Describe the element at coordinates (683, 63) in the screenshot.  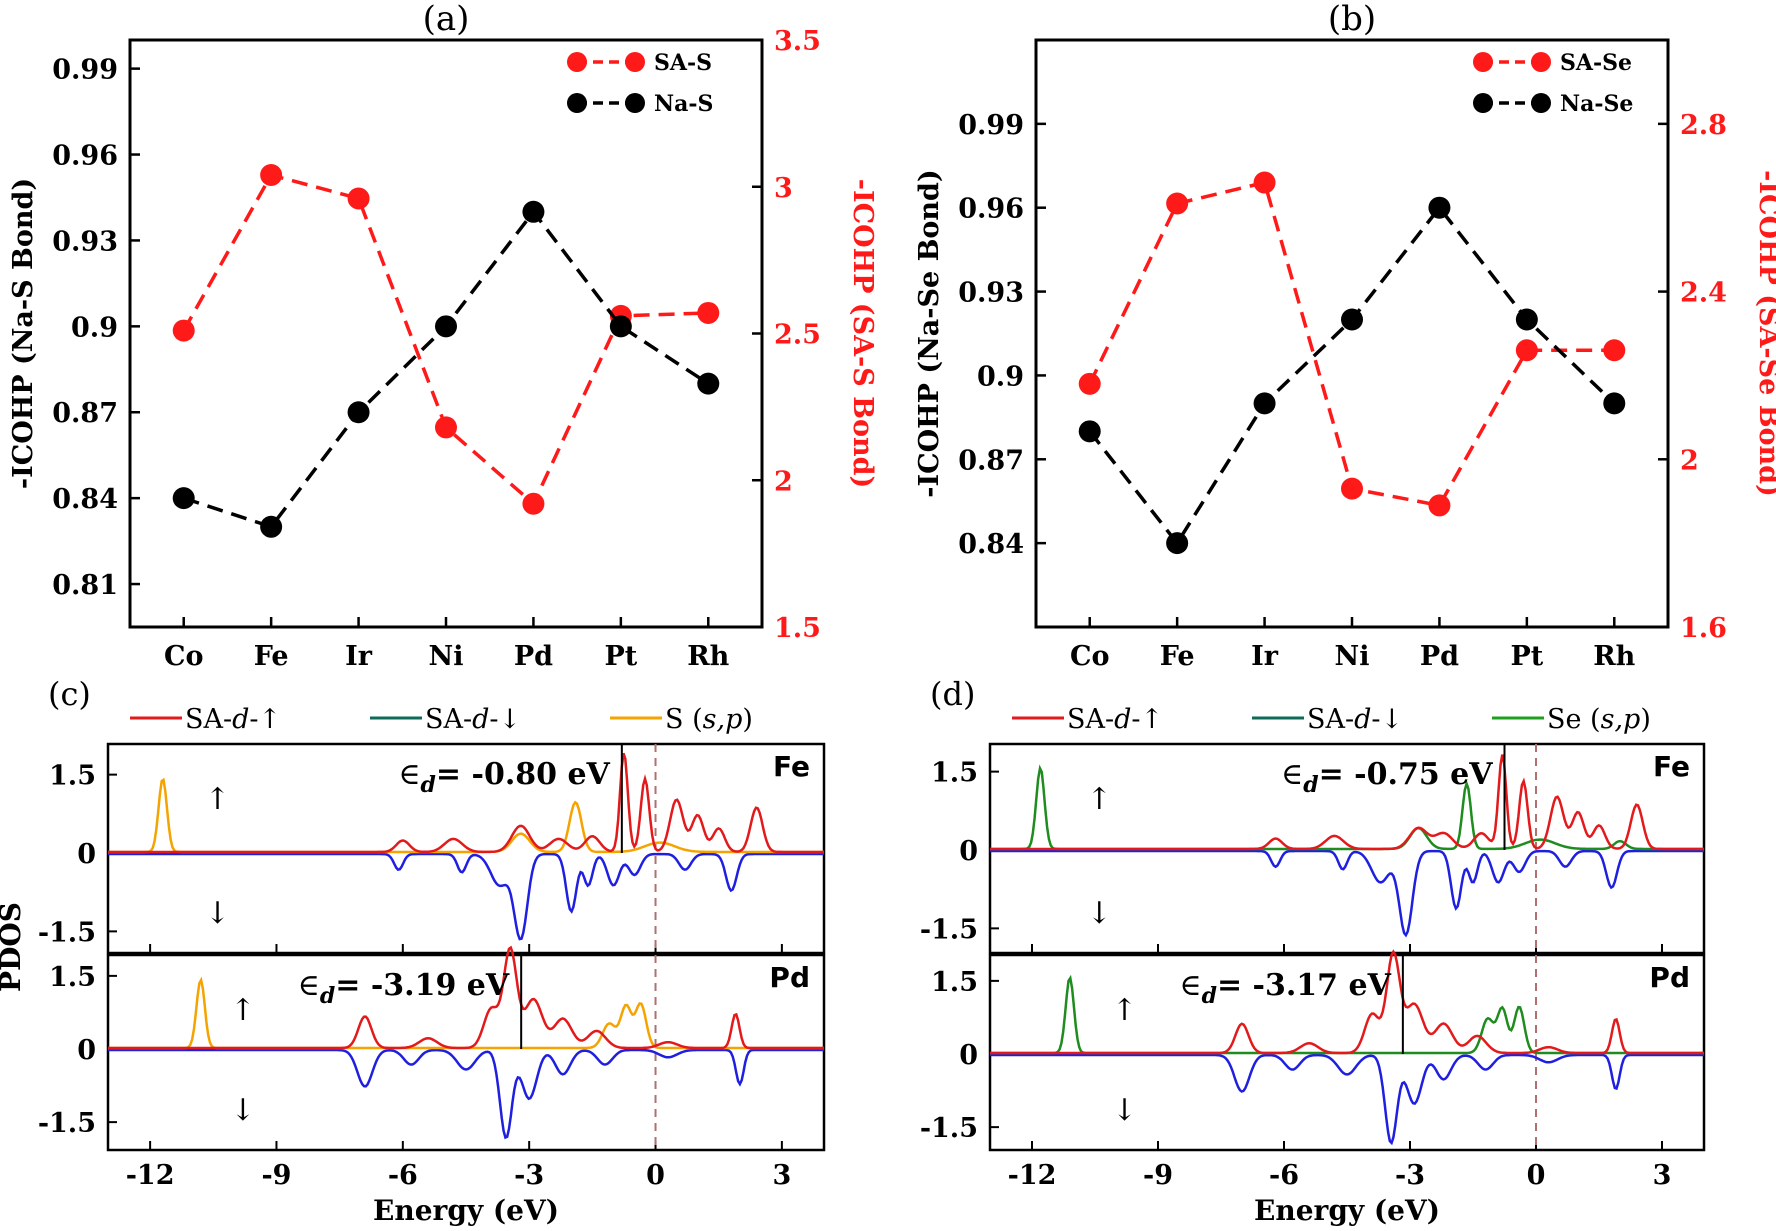
I see `legend-label: SA-S` at that location.